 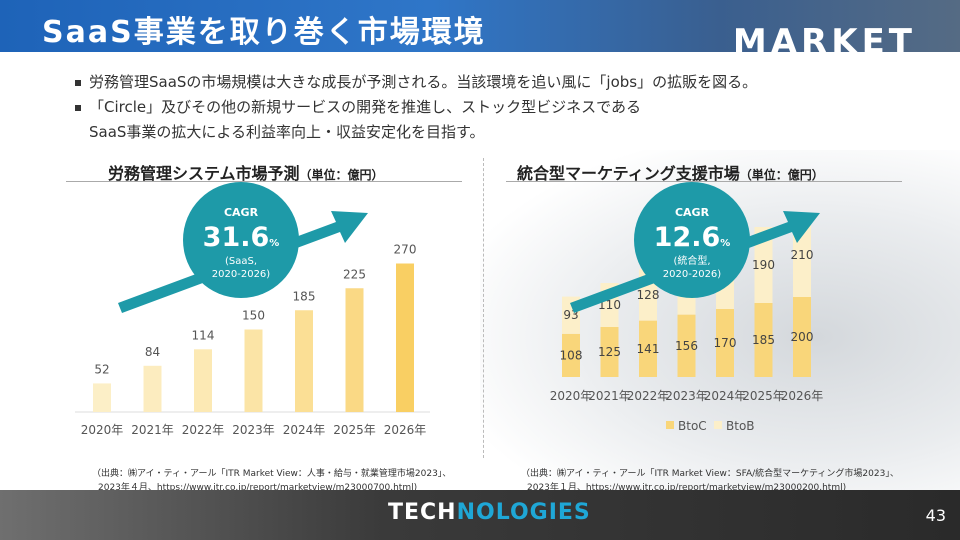 What do you see at coordinates (152, 352) in the screenshot?
I see `left-bar-value-label: 84` at bounding box center [152, 352].